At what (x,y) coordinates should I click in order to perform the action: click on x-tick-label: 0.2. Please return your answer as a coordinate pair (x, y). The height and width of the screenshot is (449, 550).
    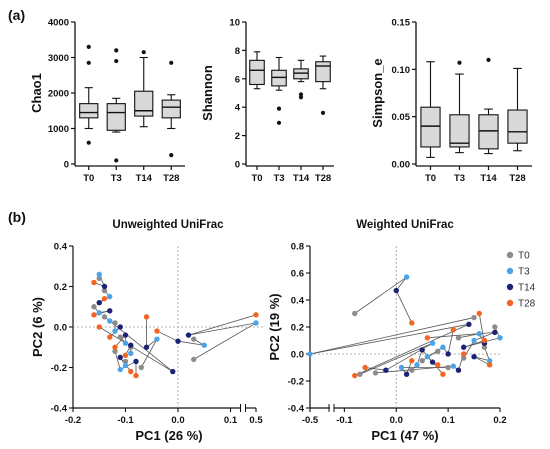
    Looking at the image, I should click on (499, 420).